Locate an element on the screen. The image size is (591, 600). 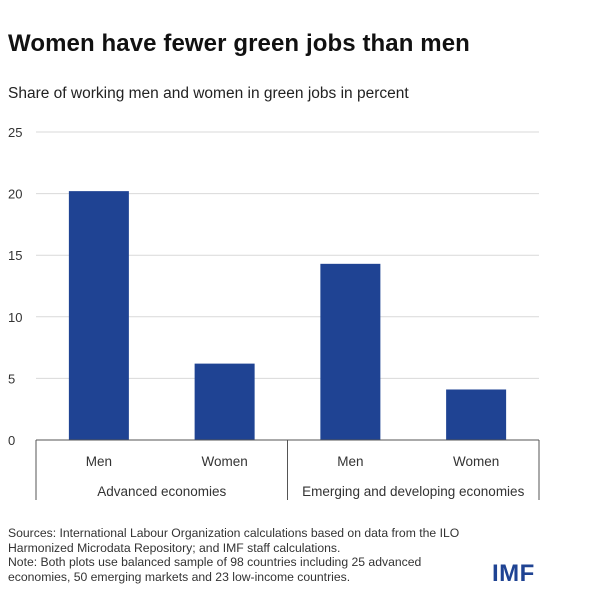
y-tick-label: 15 is located at coordinates (15, 255).